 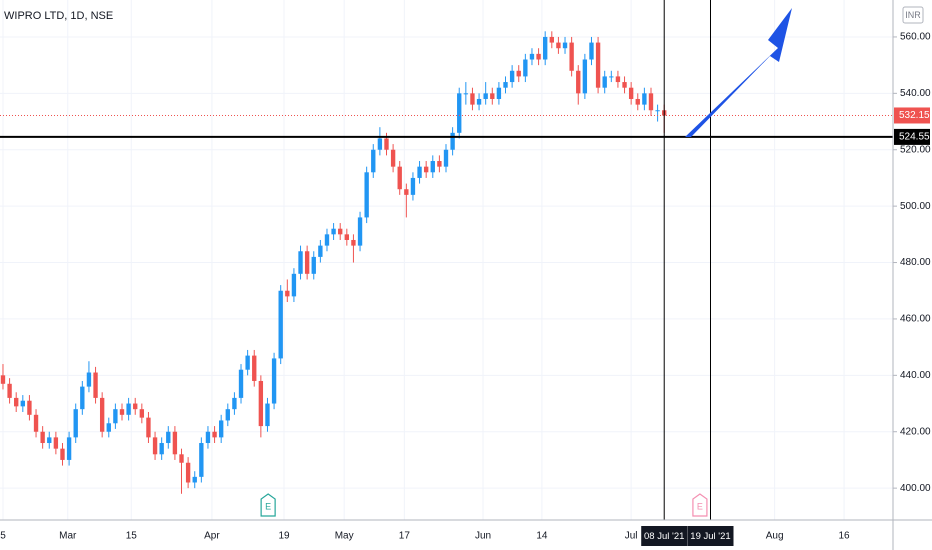 What do you see at coordinates (915, 37) in the screenshot?
I see `y-tick-label: 560.00` at bounding box center [915, 37].